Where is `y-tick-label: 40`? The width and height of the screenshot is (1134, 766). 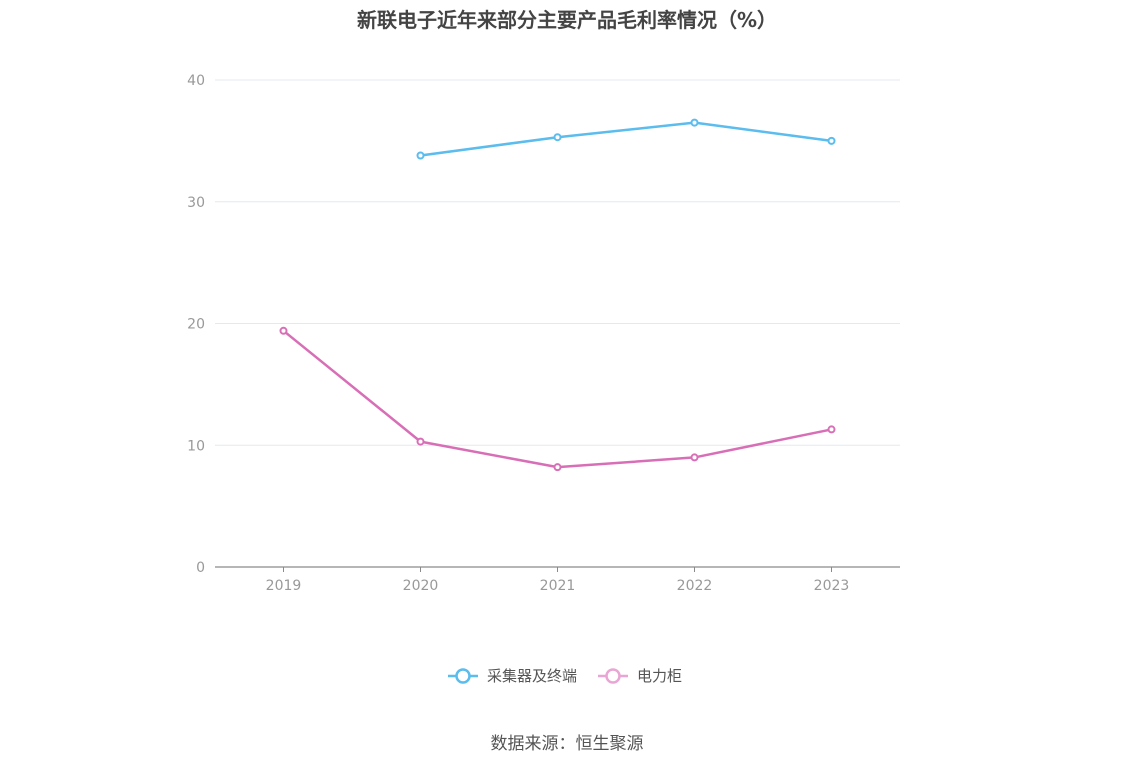 y-tick-label: 40 is located at coordinates (196, 81).